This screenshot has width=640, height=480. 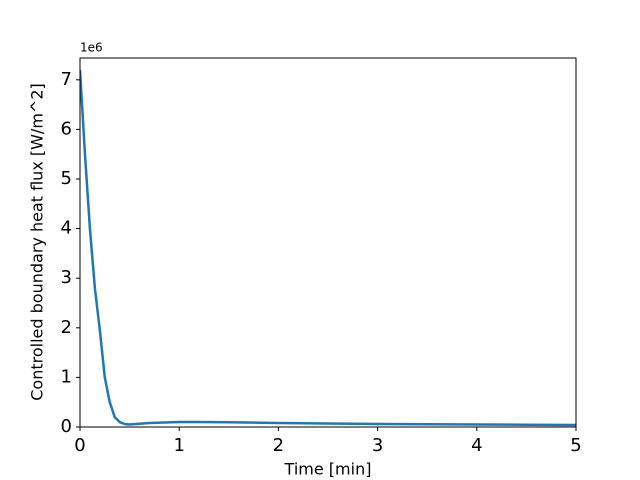 What do you see at coordinates (66, 178) in the screenshot?
I see `y-tick-label: 5` at bounding box center [66, 178].